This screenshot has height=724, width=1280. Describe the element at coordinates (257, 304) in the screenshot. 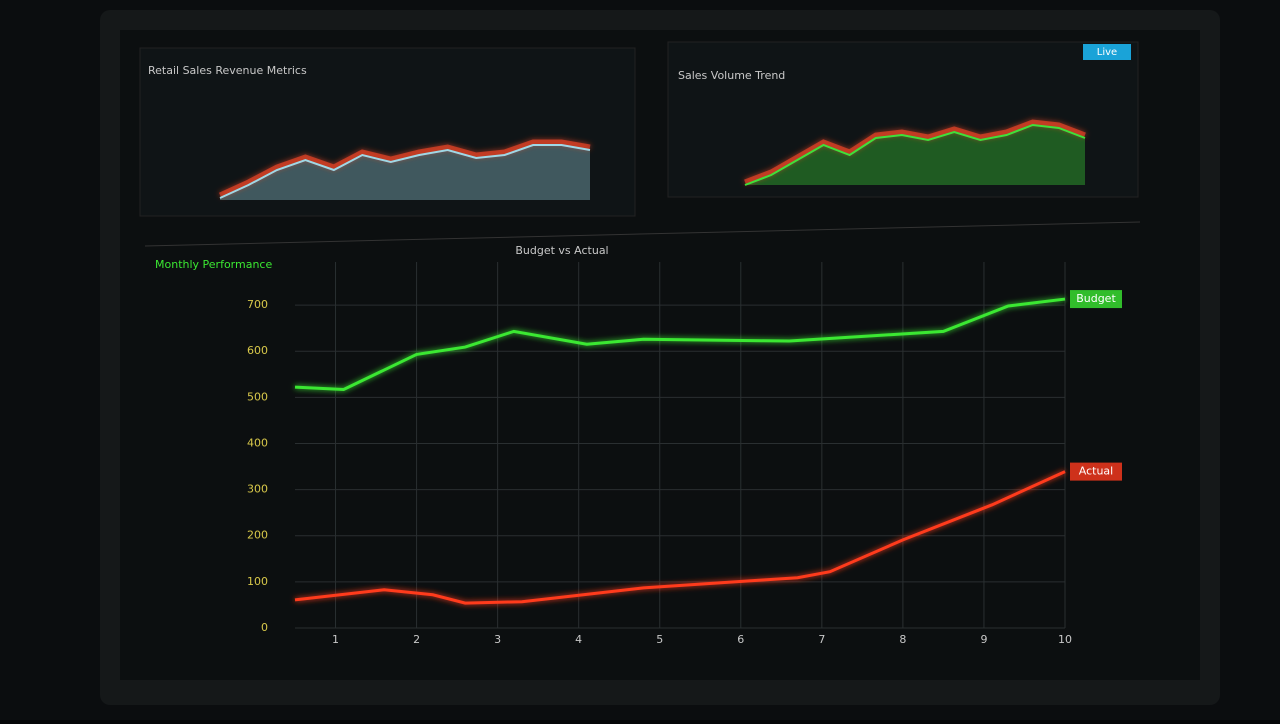

I see `y-tick-label: 700` at that location.